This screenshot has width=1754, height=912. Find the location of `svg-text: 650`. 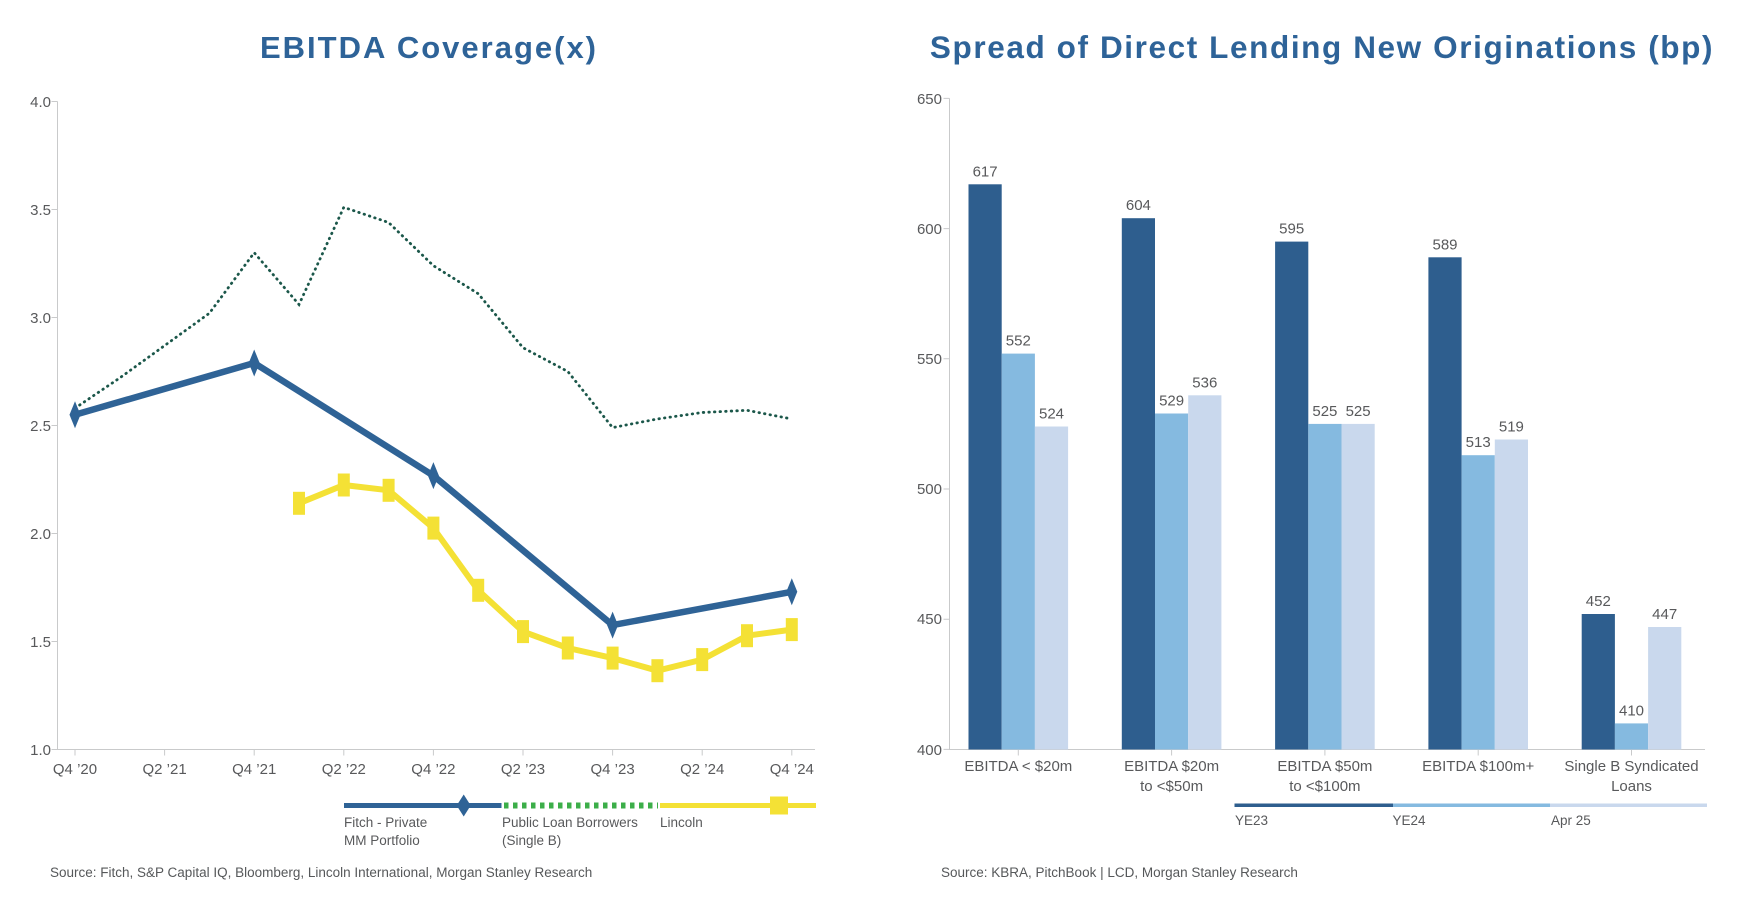

svg-text: 650 is located at coordinates (929, 99).